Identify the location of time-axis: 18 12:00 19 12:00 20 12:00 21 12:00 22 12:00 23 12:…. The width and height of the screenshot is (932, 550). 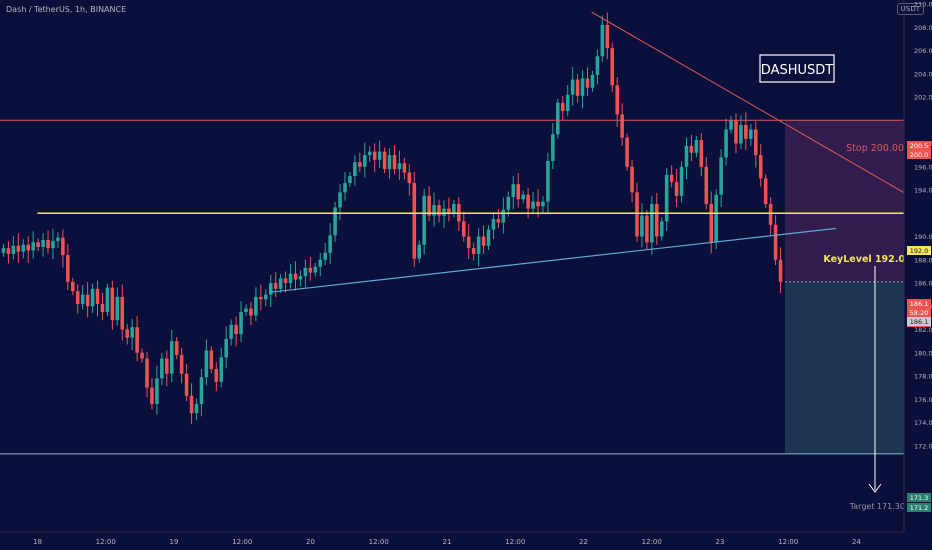
(447, 542).